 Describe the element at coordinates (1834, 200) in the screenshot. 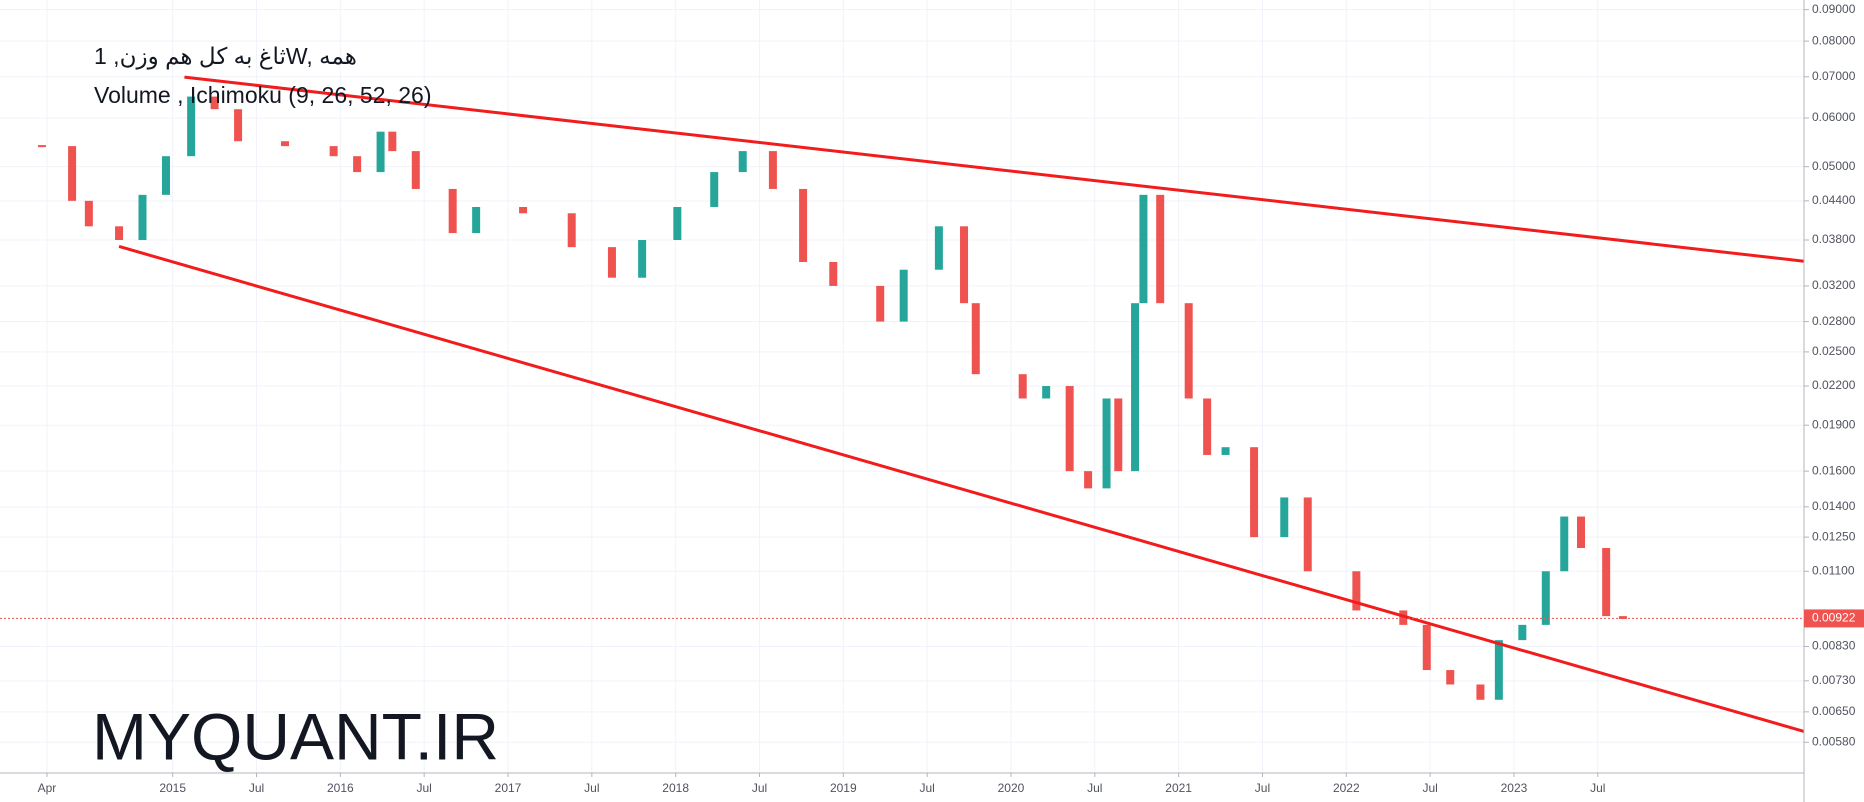

I see `y-tick-label: 0.04400` at that location.